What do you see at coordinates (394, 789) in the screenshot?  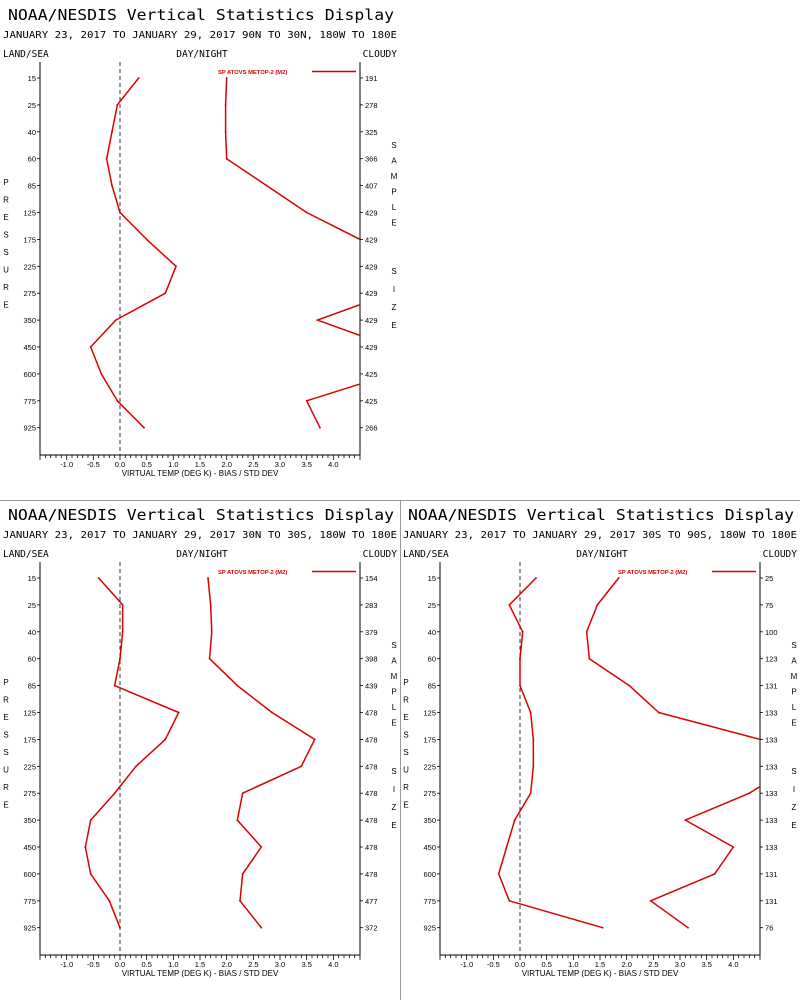 I see `y-right-title-letter: I` at bounding box center [394, 789].